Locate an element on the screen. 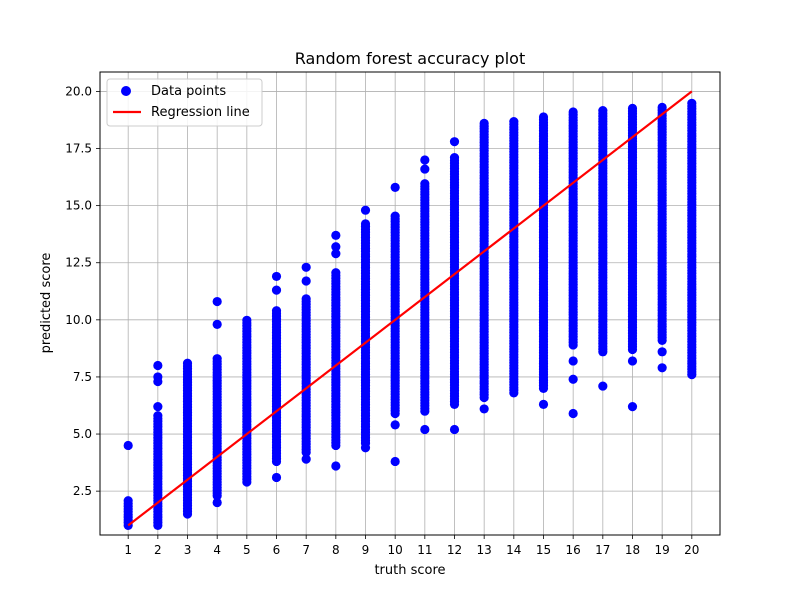  y-tick-label: 2.5 is located at coordinates (82, 491).